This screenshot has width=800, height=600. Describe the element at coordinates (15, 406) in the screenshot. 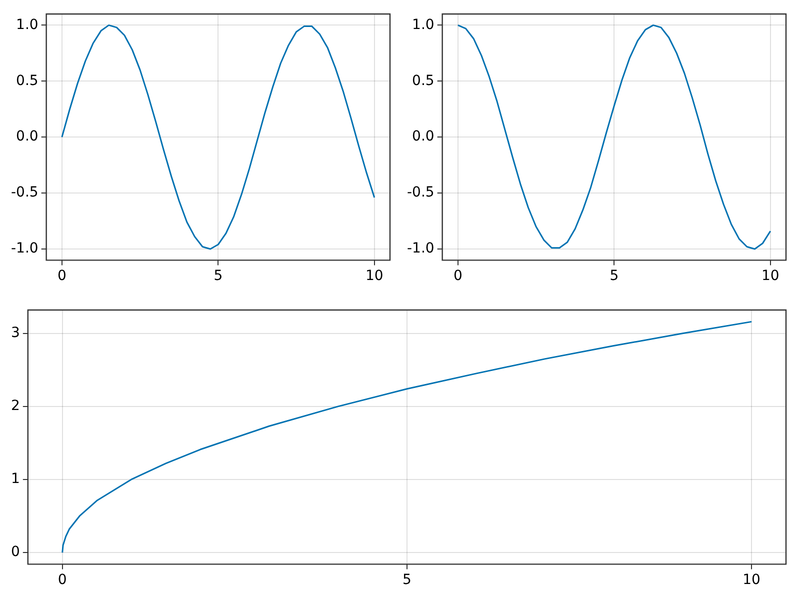

I see `y-tick-label: 2` at that location.